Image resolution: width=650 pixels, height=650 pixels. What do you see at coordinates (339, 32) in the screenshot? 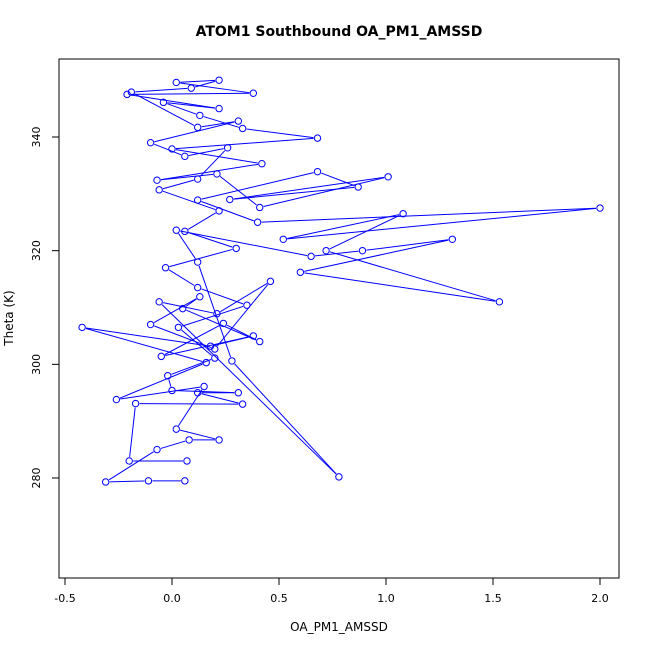
I see `chart-title: ATOM1 Southbound OA_PM1_AMSSD` at bounding box center [339, 32].